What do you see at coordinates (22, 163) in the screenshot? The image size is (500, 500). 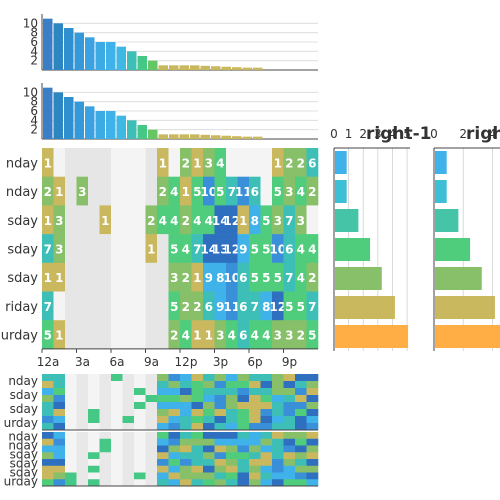 I see `row-label: nday` at bounding box center [22, 163].